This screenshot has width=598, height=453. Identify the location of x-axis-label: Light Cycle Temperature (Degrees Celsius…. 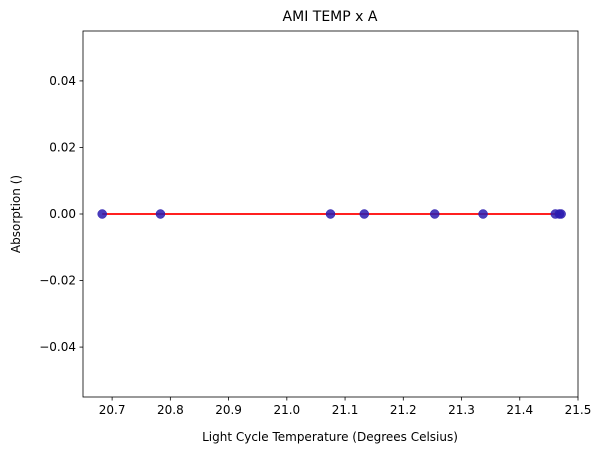
(330, 437).